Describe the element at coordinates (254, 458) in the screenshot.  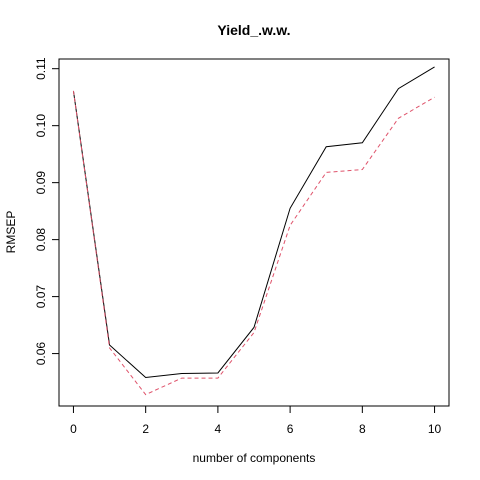
I see `x-axis-label: number of components` at that location.